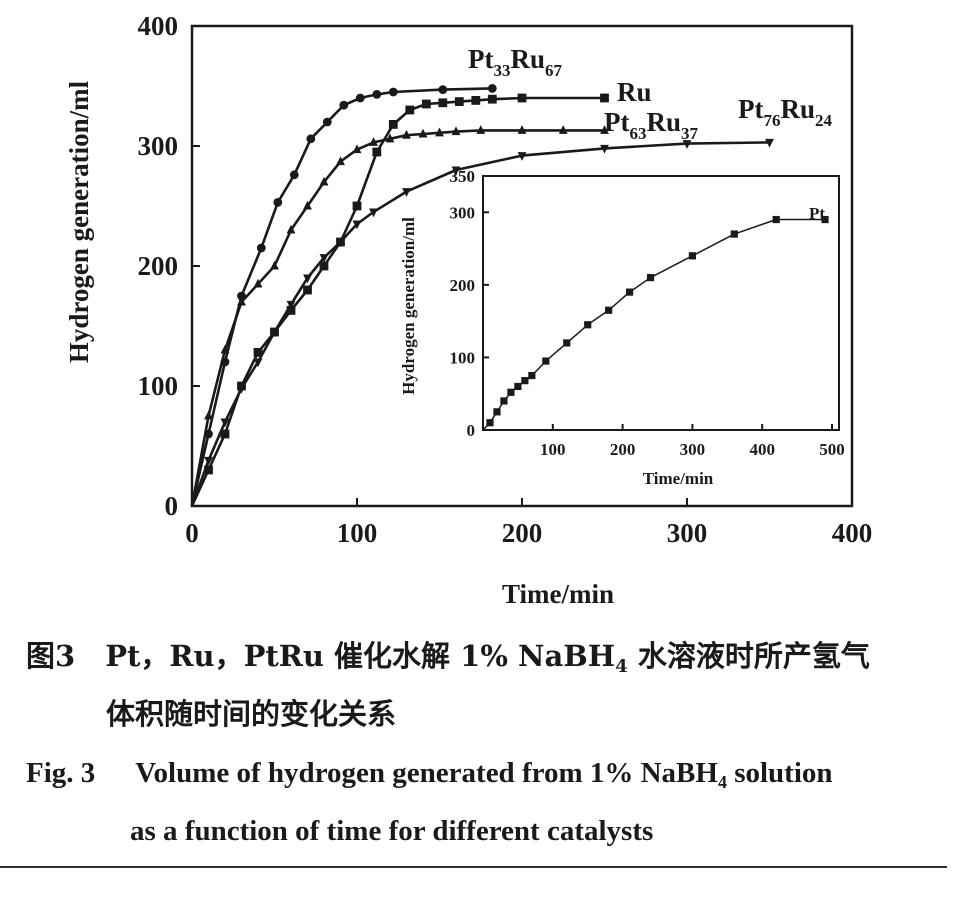 The height and width of the screenshot is (904, 967). What do you see at coordinates (623, 449) in the screenshot?
I see `inset-x-tick-label: 200` at bounding box center [623, 449].